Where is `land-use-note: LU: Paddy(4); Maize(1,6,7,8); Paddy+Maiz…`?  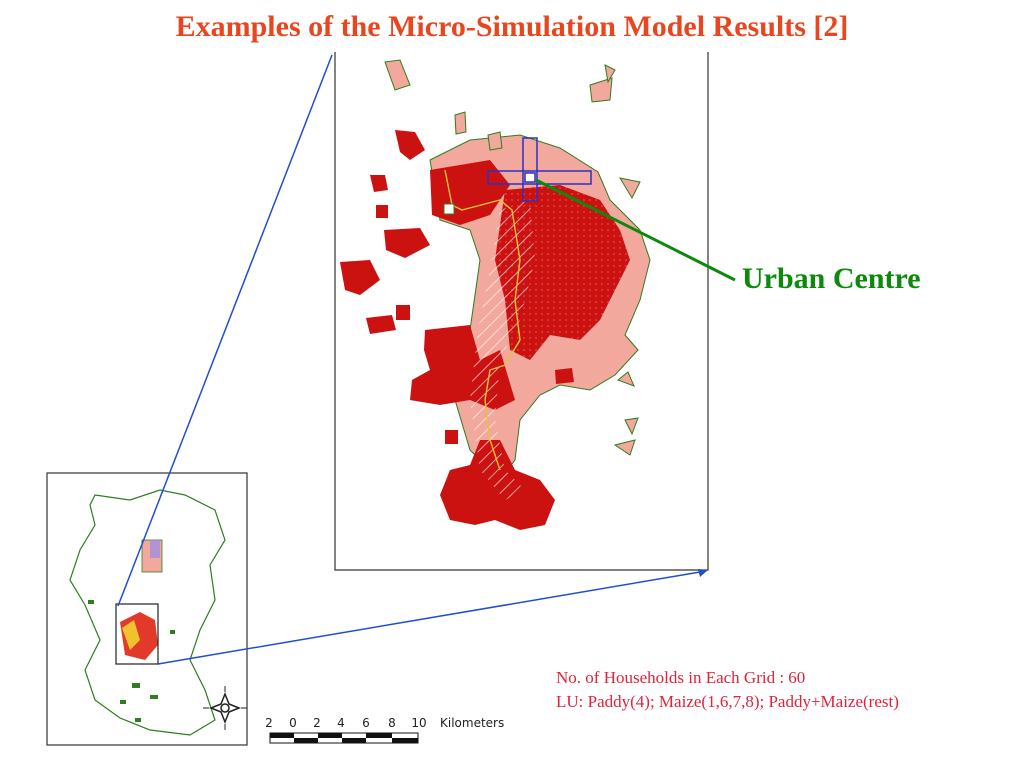
land-use-note: LU: Paddy(4); Maize(1,6,7,8); Paddy+Maiz… is located at coordinates (727, 701).